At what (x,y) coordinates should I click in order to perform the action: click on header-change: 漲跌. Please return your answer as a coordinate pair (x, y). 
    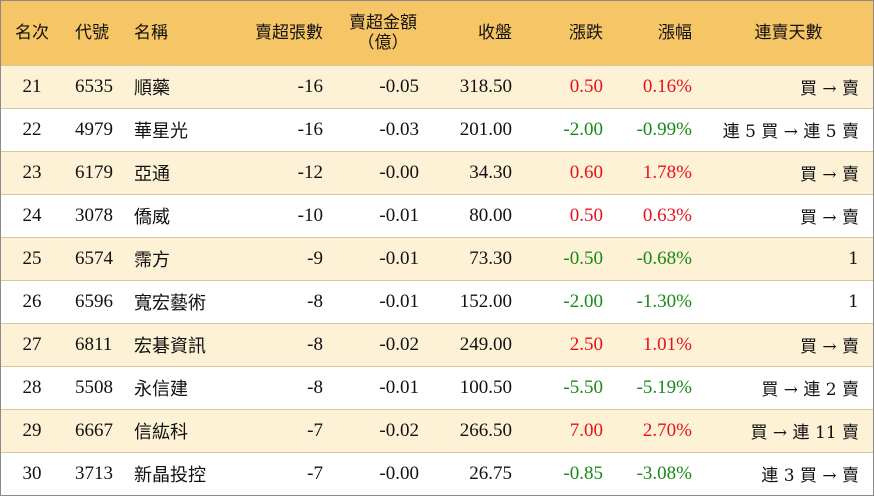
    Looking at the image, I should click on (586, 32).